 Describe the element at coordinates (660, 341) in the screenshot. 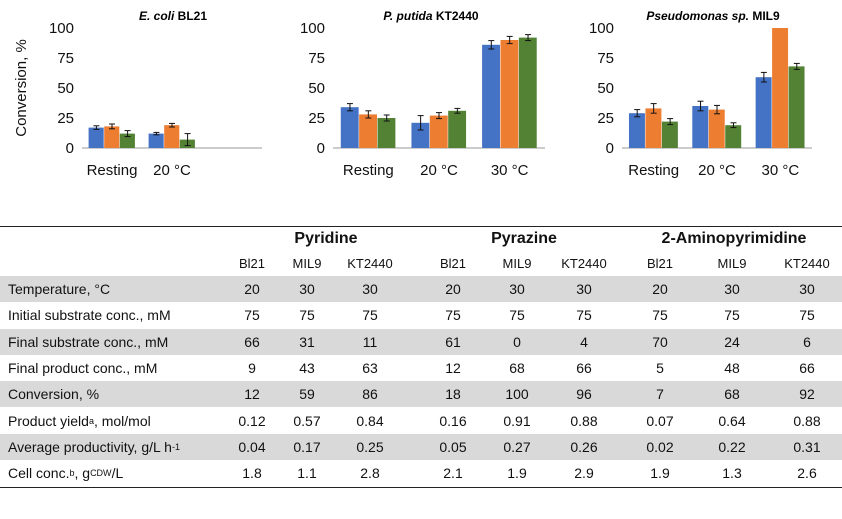

I see `table-cell: 70` at that location.